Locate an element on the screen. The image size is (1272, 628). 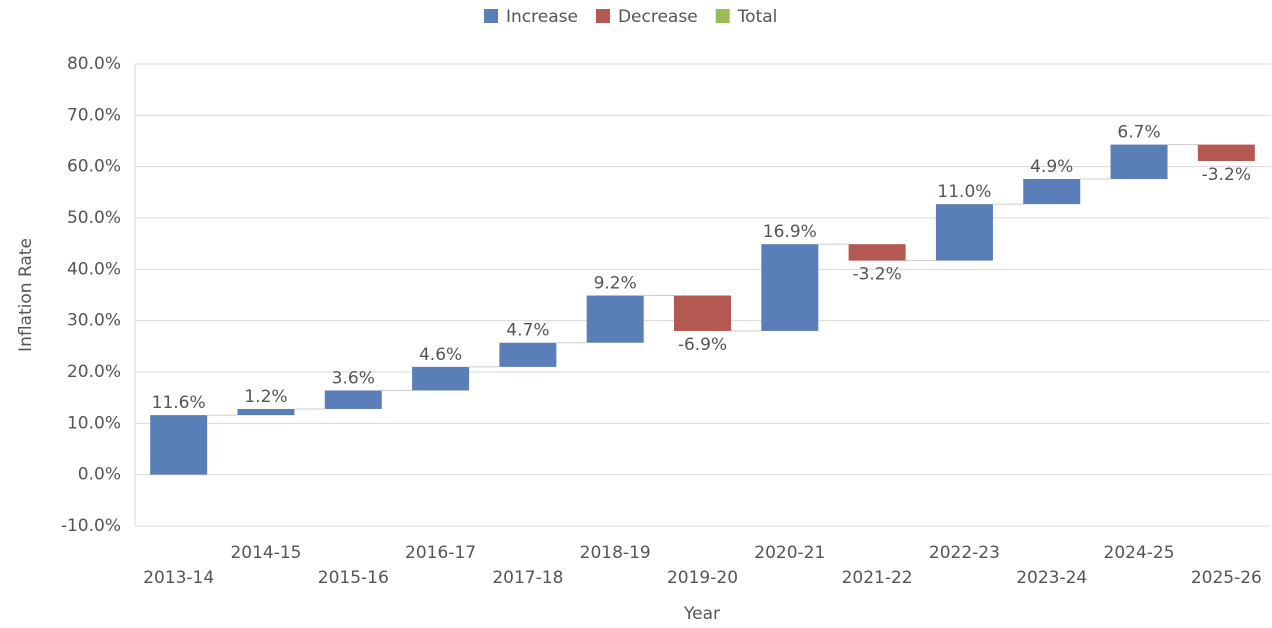
x-tick-label: 2019-20 is located at coordinates (702, 578).